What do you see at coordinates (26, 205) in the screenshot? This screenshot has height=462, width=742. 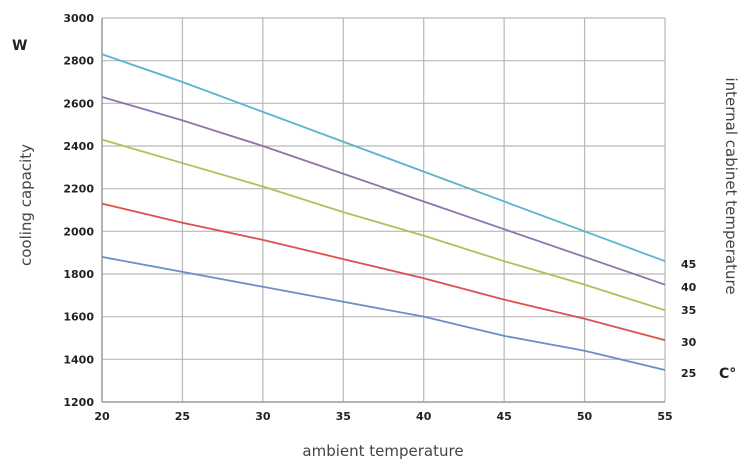 I see `y-axis-title: cooling capacity` at bounding box center [26, 205].